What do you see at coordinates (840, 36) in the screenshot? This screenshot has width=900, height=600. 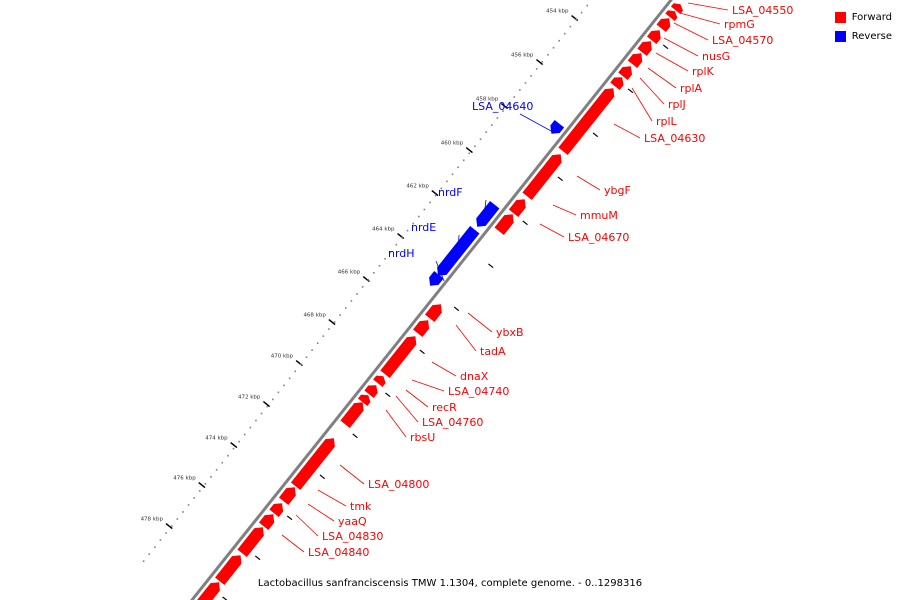 I see `reverse-swatch` at bounding box center [840, 36].